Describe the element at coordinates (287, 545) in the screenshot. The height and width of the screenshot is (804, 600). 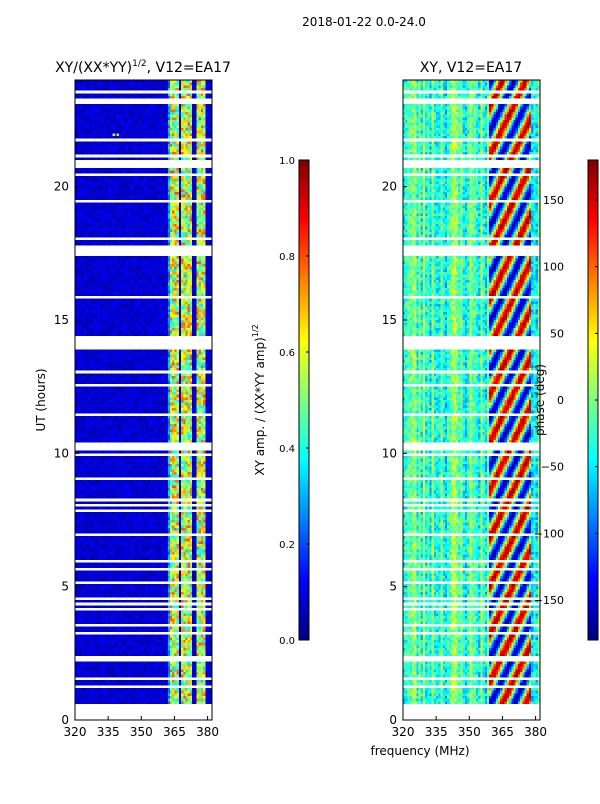
I see `colorbar-tick-label: 0.2` at that location.